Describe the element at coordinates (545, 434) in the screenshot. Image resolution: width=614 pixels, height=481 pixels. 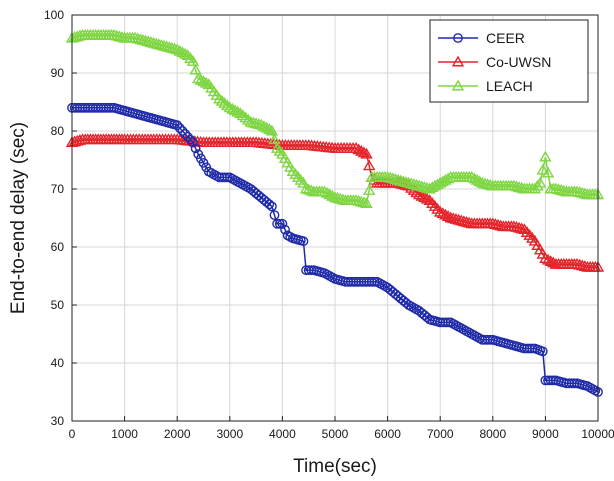
I see `x-tick-label: 9000` at that location.